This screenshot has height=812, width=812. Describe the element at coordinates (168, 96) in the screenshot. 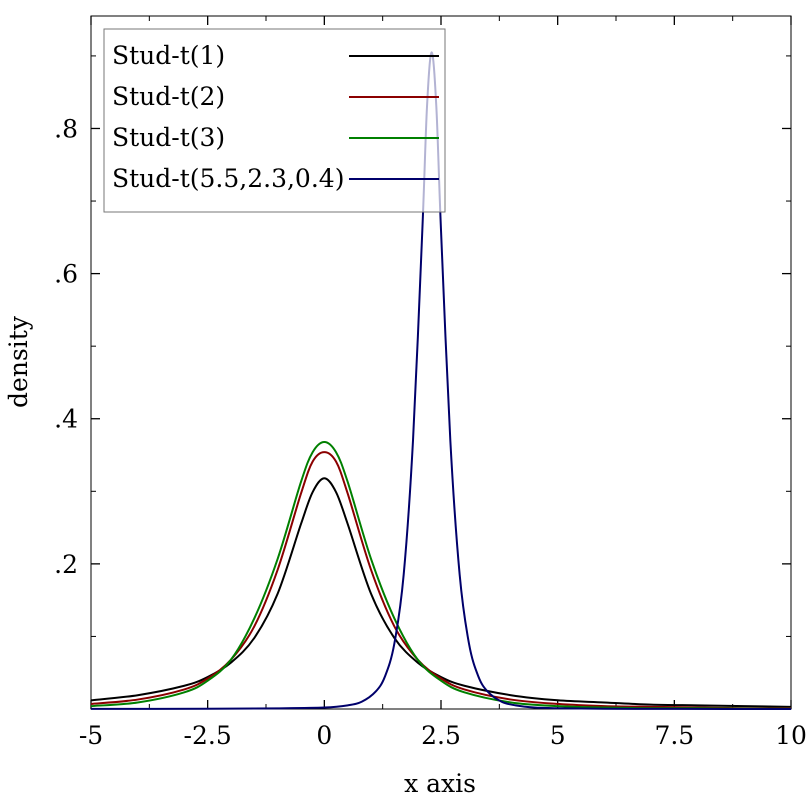

I see `legend-label: Stud-t(2)` at that location.